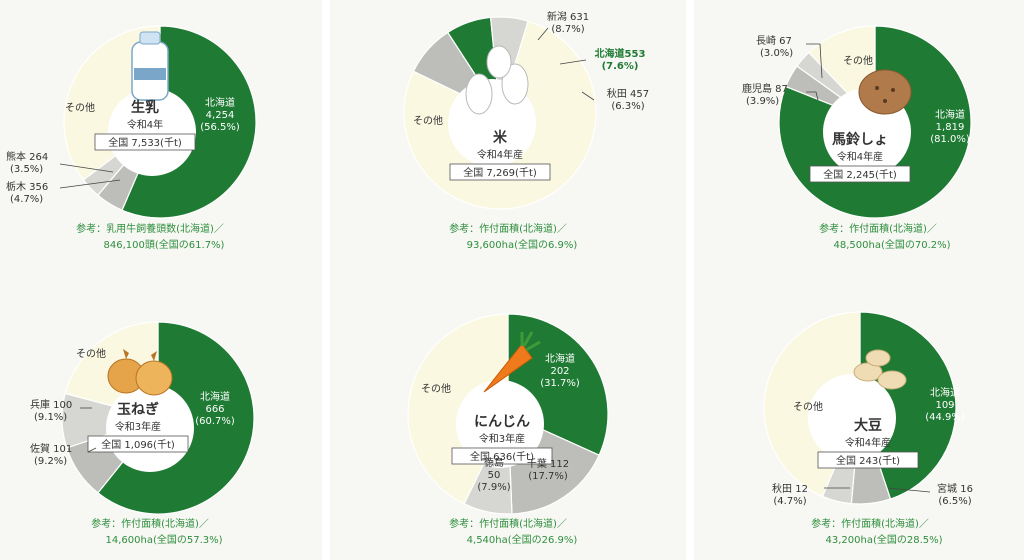 The height and width of the screenshot is (560, 1024). What do you see at coordinates (145, 124) in the screenshot?
I see `chart-subtitle: 令和4年` at bounding box center [145, 124].